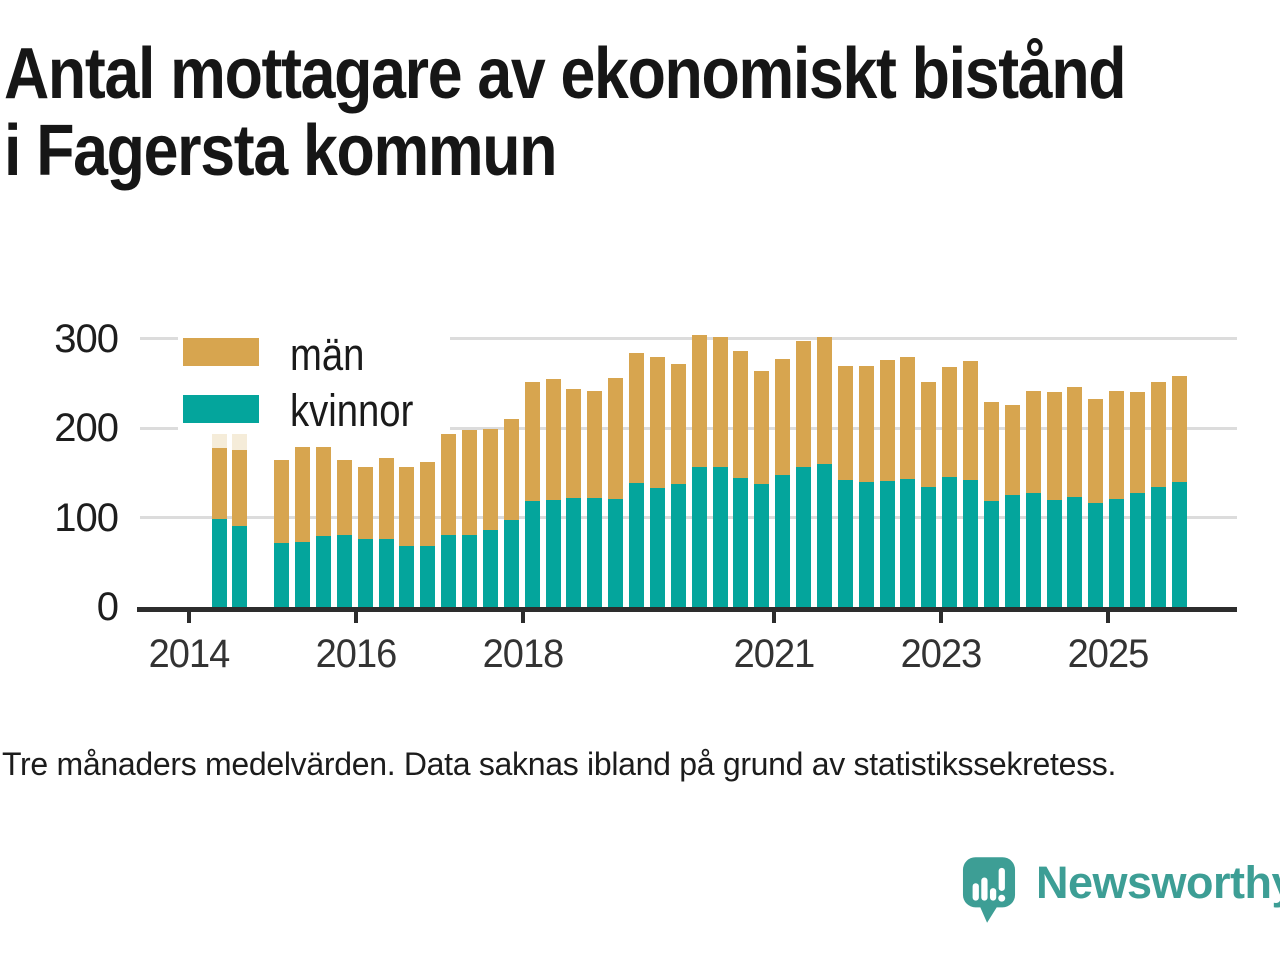  Describe the element at coordinates (762, 545) in the screenshot. I see `bar-2020-q4-segment-kvinnor` at that location.